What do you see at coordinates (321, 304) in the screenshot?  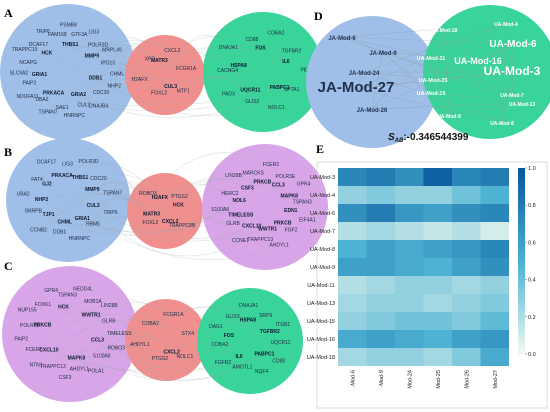 I see `heatmap-row-label: UA-Mod-13` at bounding box center [321, 304].